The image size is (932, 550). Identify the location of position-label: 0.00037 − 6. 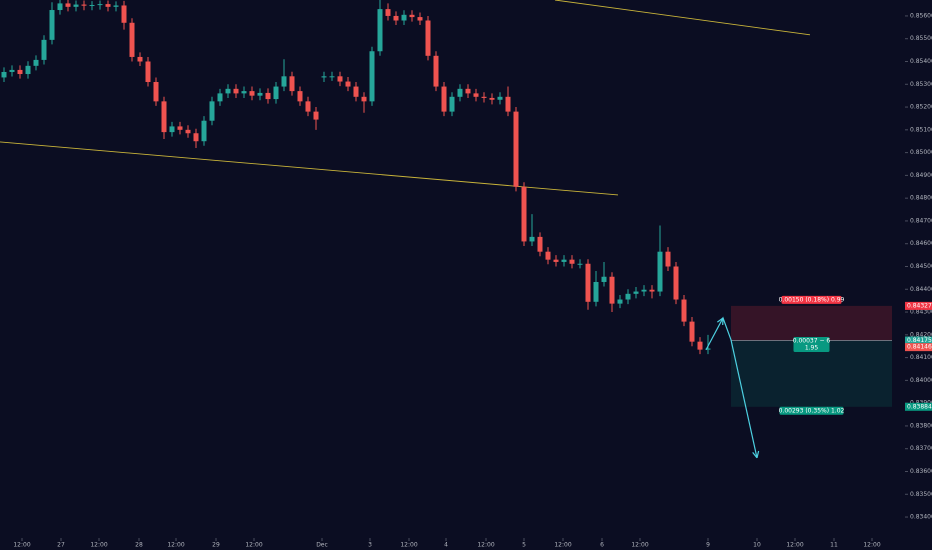
(812, 341).